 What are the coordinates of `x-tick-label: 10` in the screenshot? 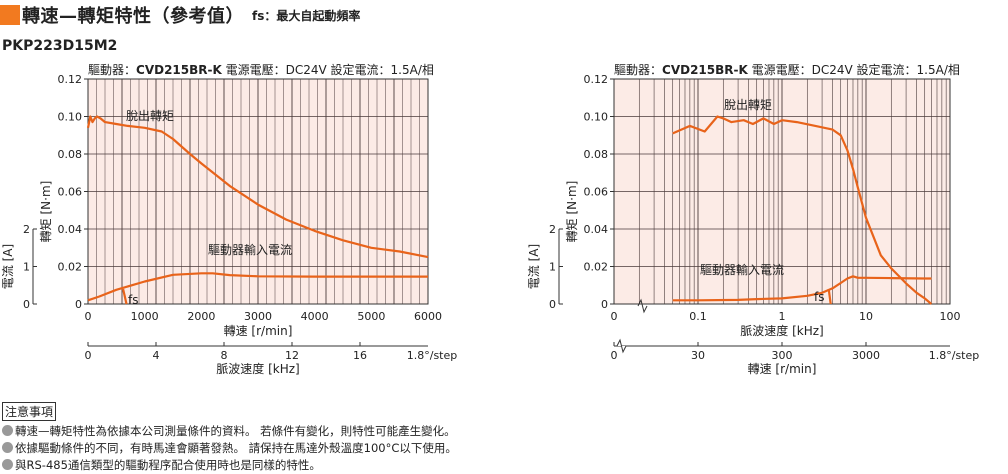 It's located at (866, 316).